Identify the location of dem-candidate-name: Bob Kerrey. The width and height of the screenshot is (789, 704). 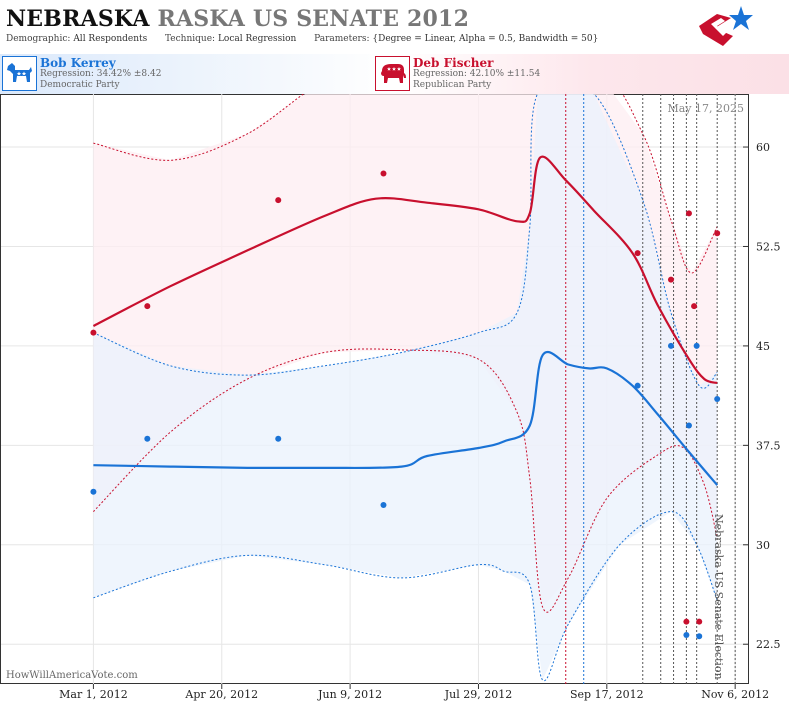
(78, 63).